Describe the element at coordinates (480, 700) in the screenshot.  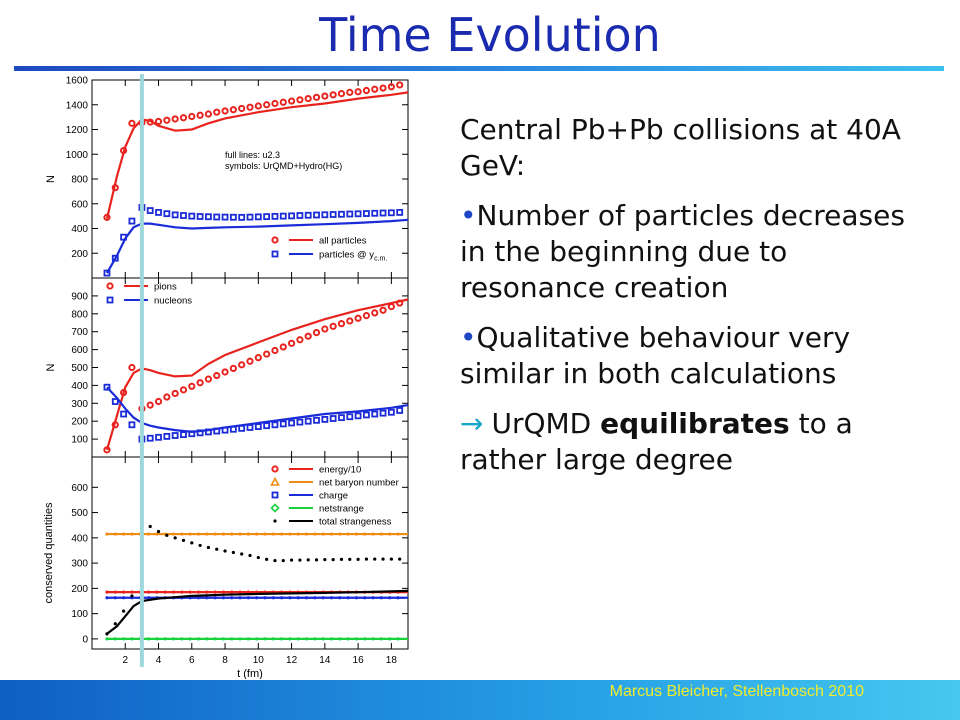
I see `footer-bar` at that location.